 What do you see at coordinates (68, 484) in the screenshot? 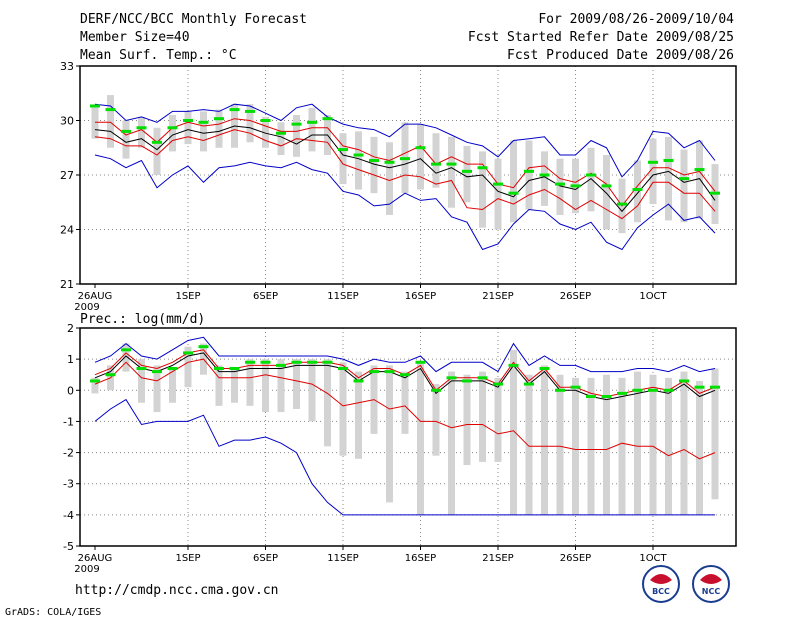
I see `y-tick-label: -3` at bounding box center [68, 484].